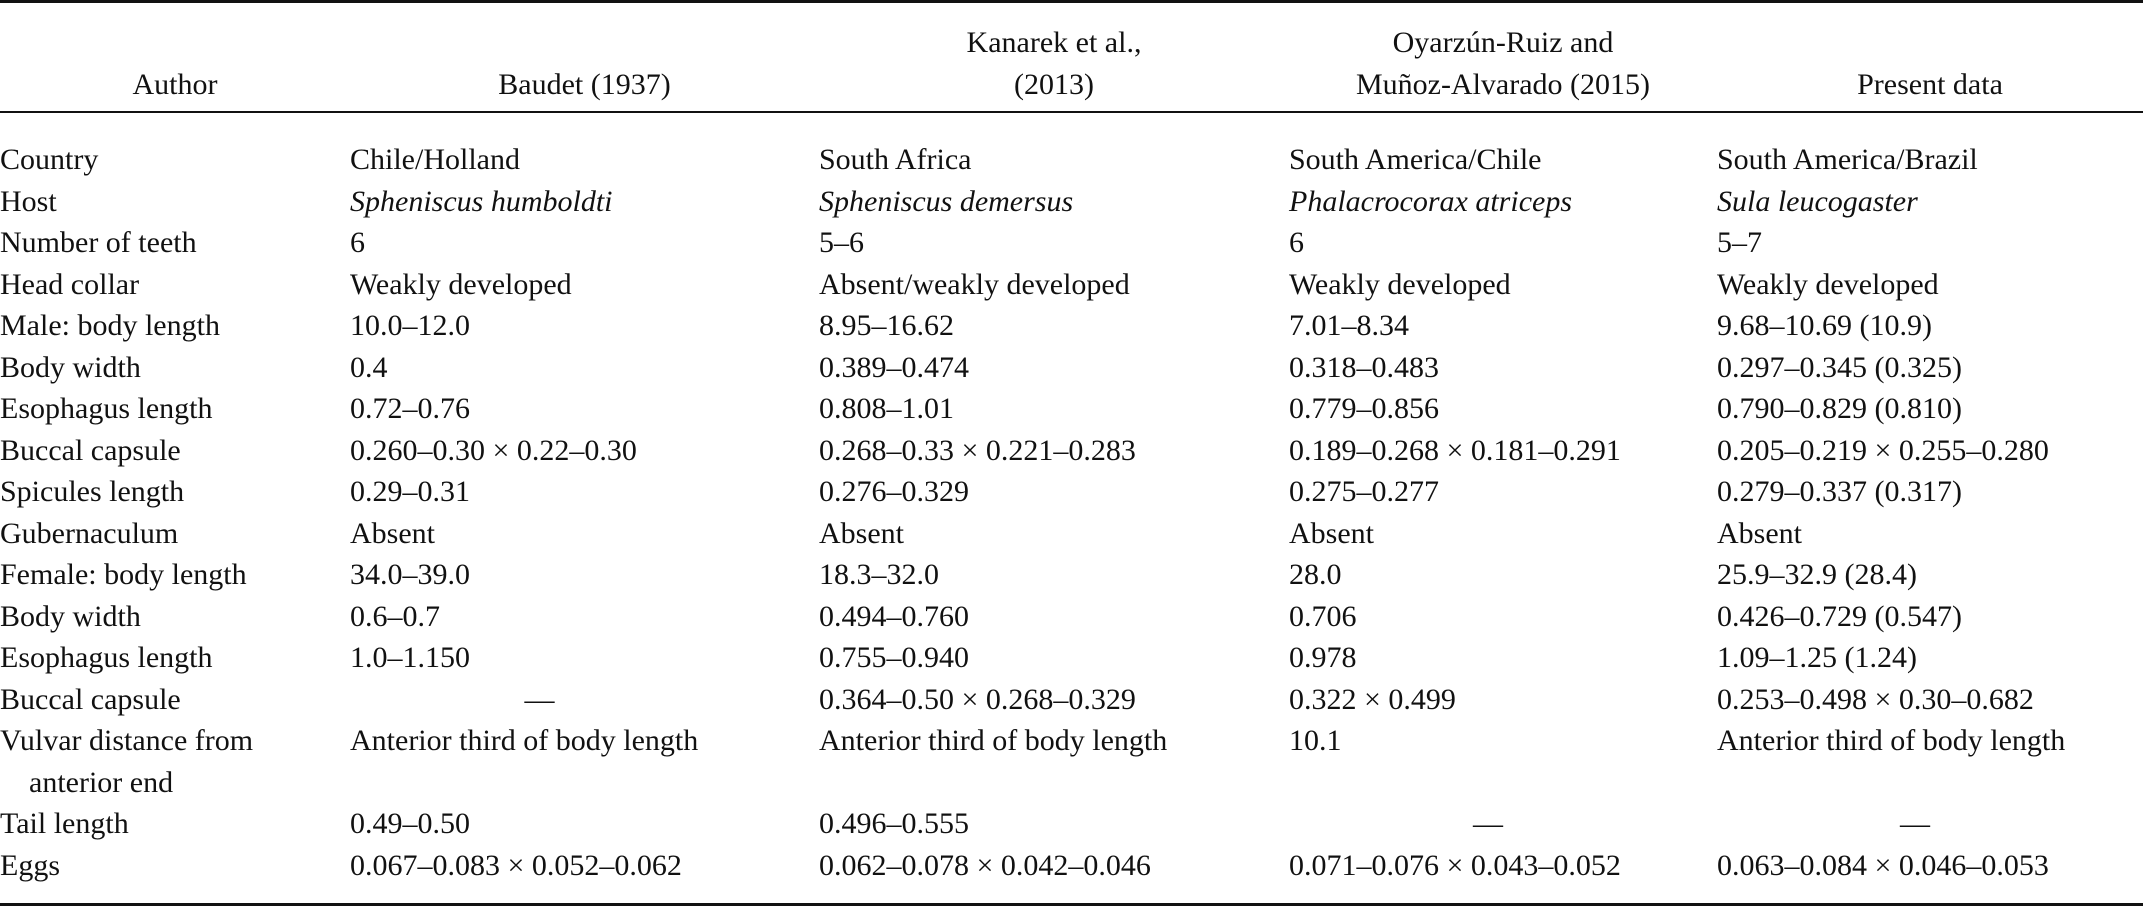 Image resolution: width=2143 pixels, height=908 pixels. Describe the element at coordinates (1503, 42) in the screenshot. I see `header-oyarzun-line1: Oyarzún-Ruiz and` at that location.